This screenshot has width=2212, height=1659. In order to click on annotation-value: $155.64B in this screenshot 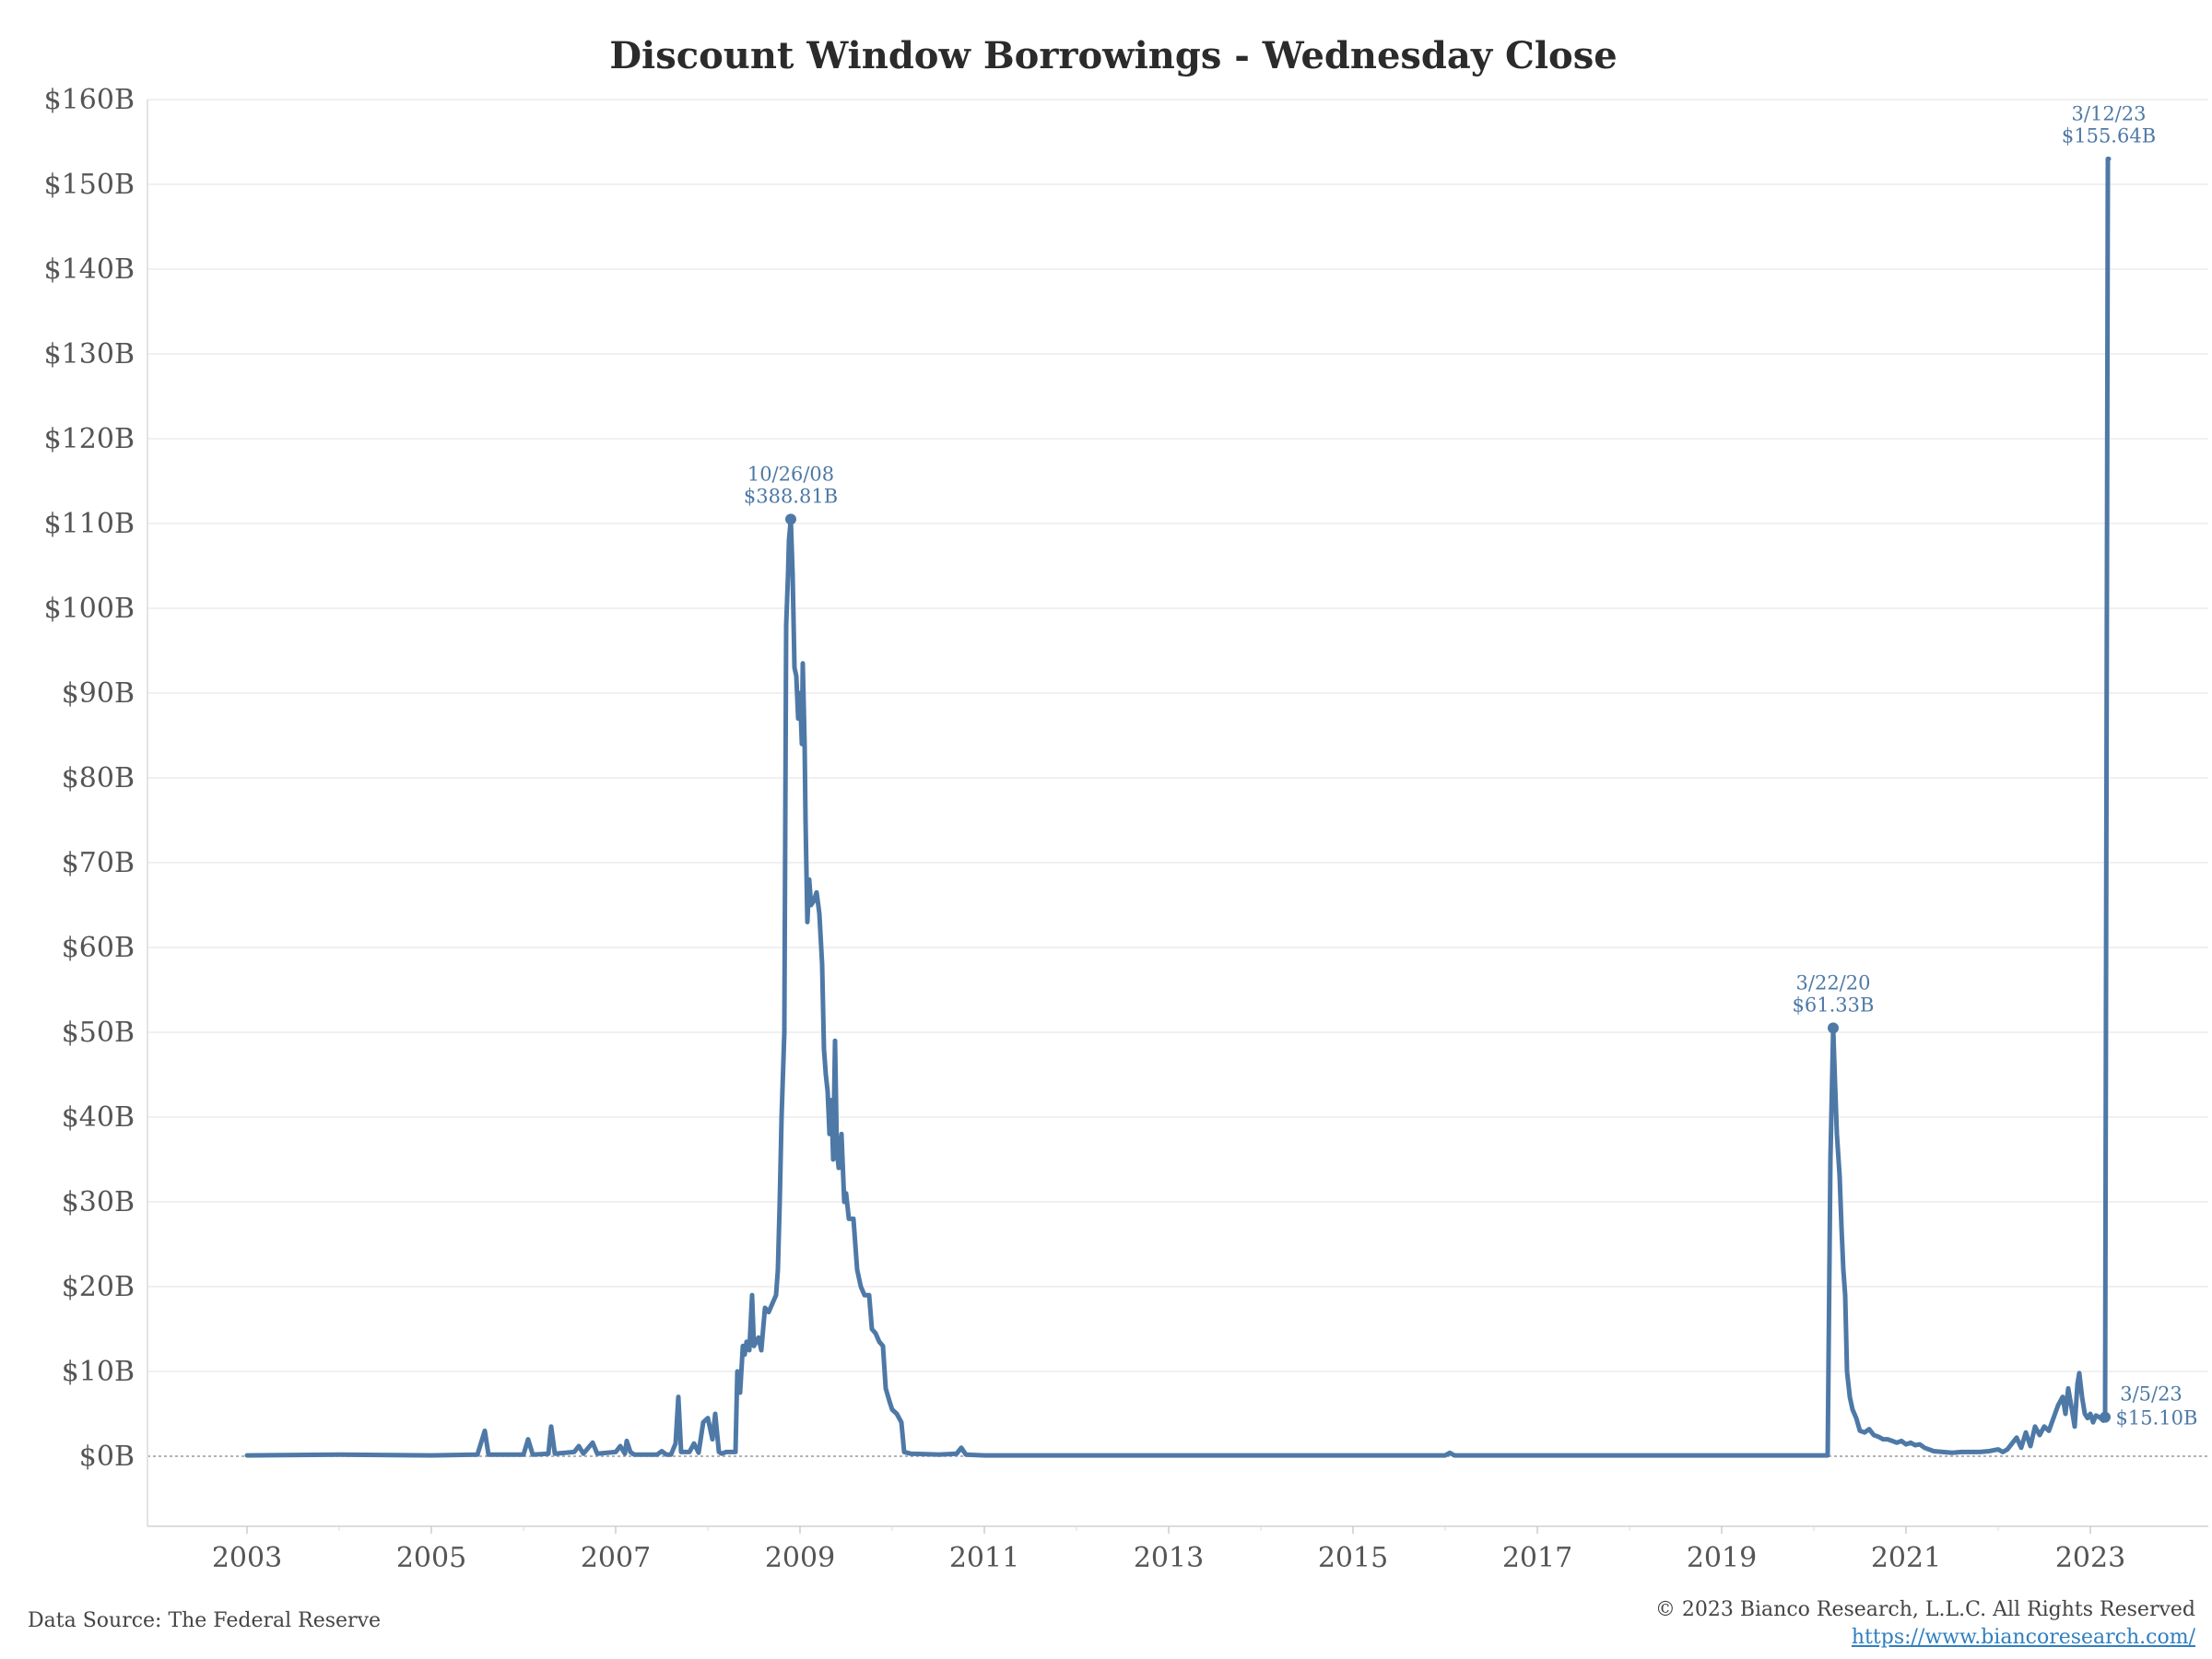, I will do `click(2109, 135)`.